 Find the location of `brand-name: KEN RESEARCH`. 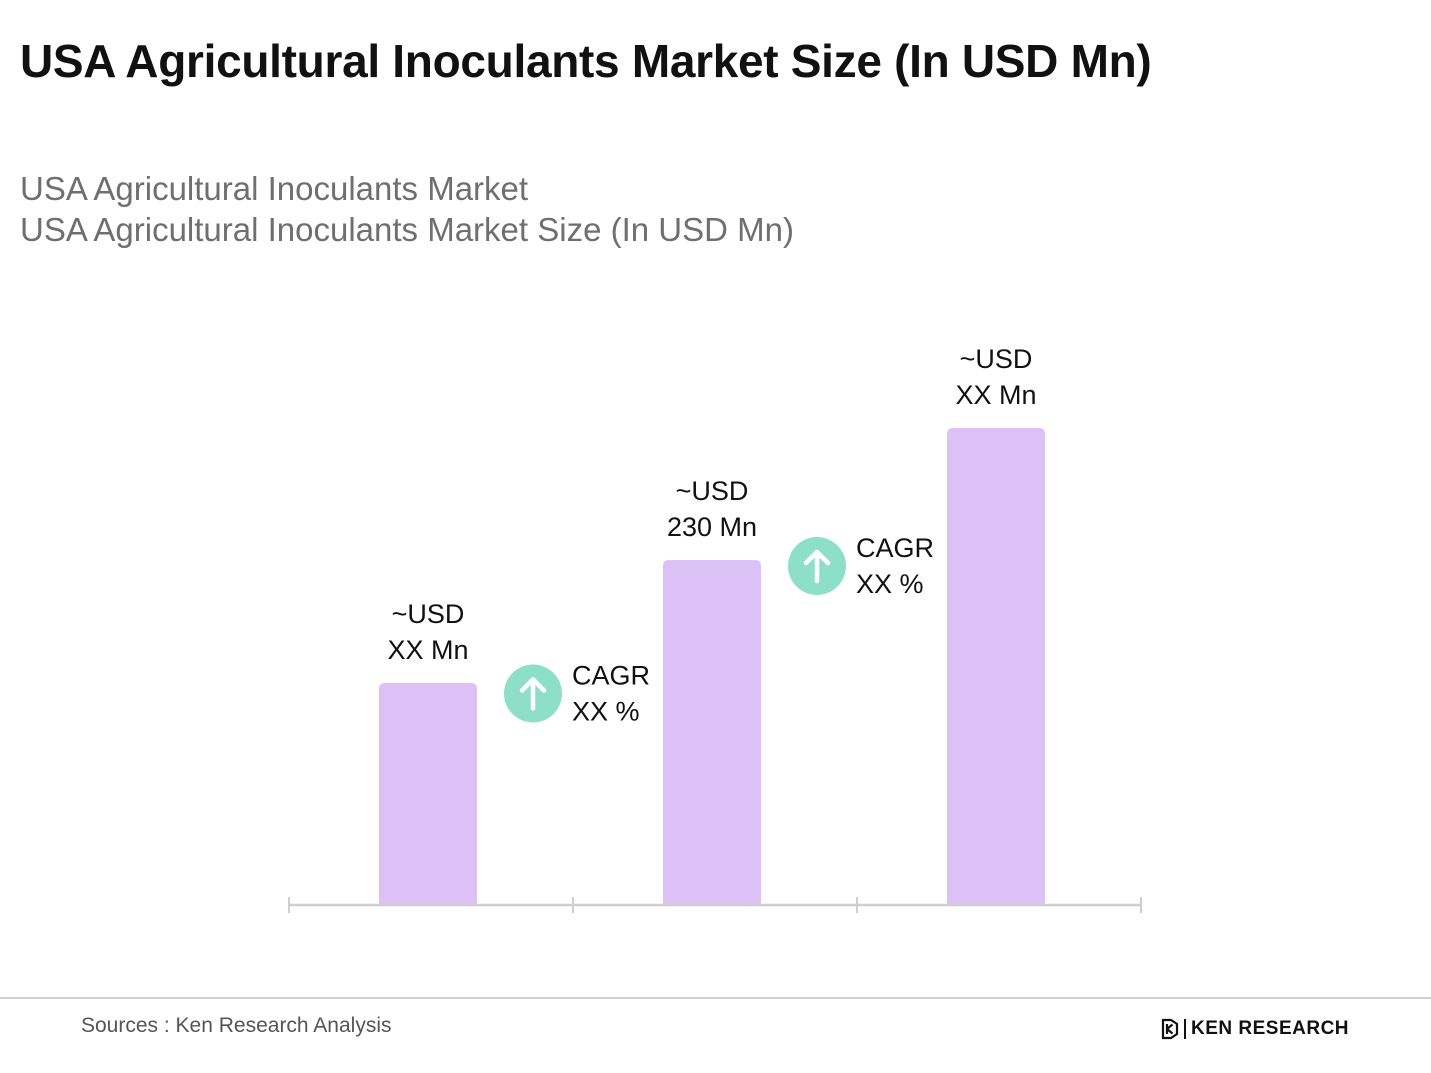

brand-name: KEN RESEARCH is located at coordinates (1270, 1028).